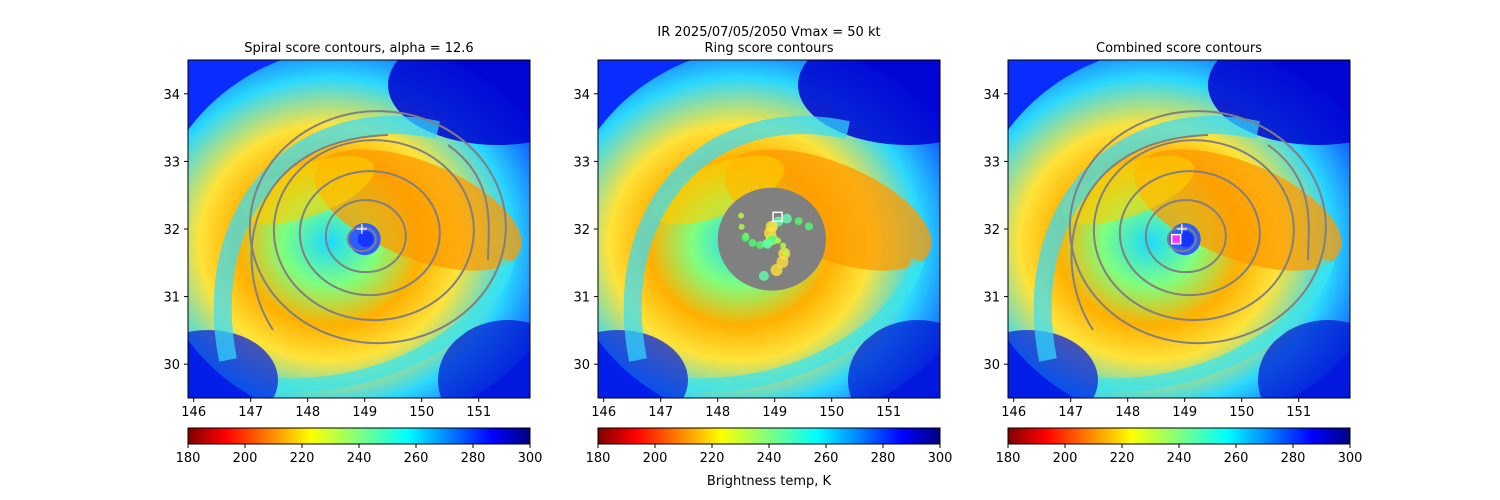 Image resolution: width=1500 pixels, height=500 pixels. I want to click on suptitle: IR 2025/07/05/2050 Vmax = 50 kt, so click(768, 32).